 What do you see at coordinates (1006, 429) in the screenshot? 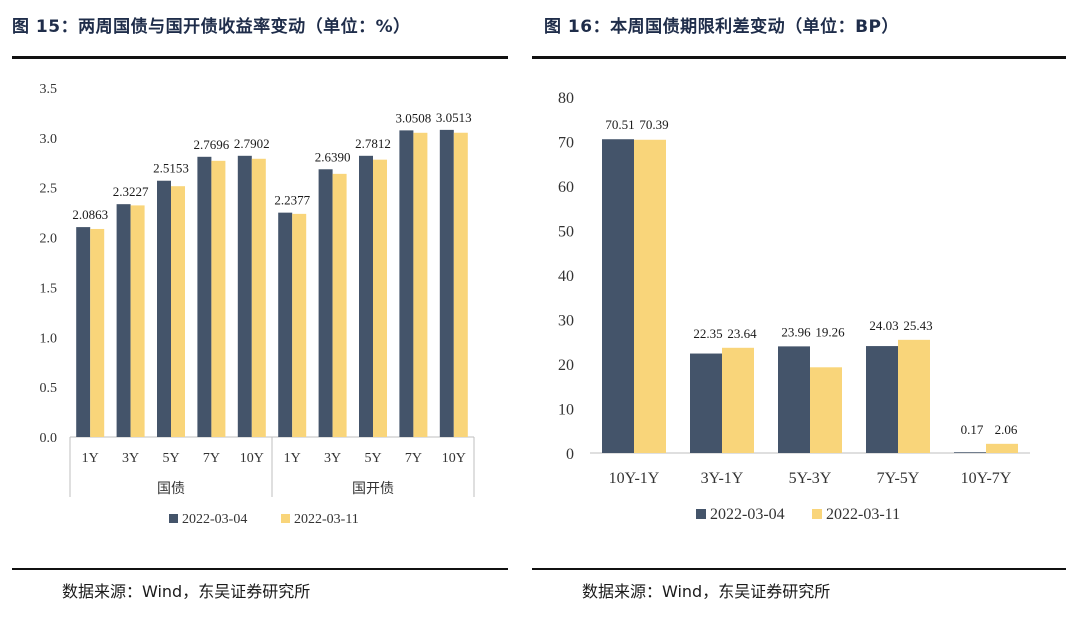
I see `data-label: 2.06` at bounding box center [1006, 429].